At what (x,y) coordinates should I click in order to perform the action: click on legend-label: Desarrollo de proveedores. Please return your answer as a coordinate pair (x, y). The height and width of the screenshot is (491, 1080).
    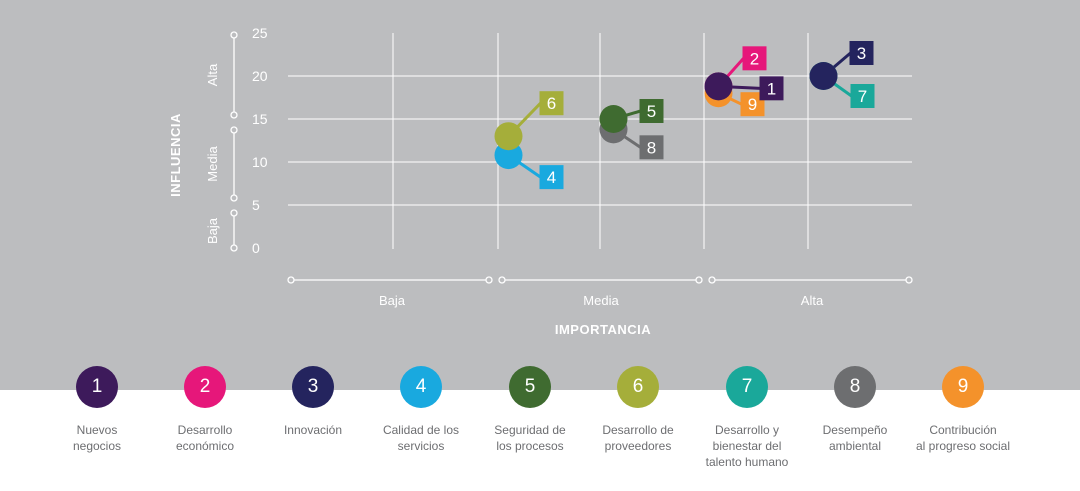
    Looking at the image, I should click on (638, 438).